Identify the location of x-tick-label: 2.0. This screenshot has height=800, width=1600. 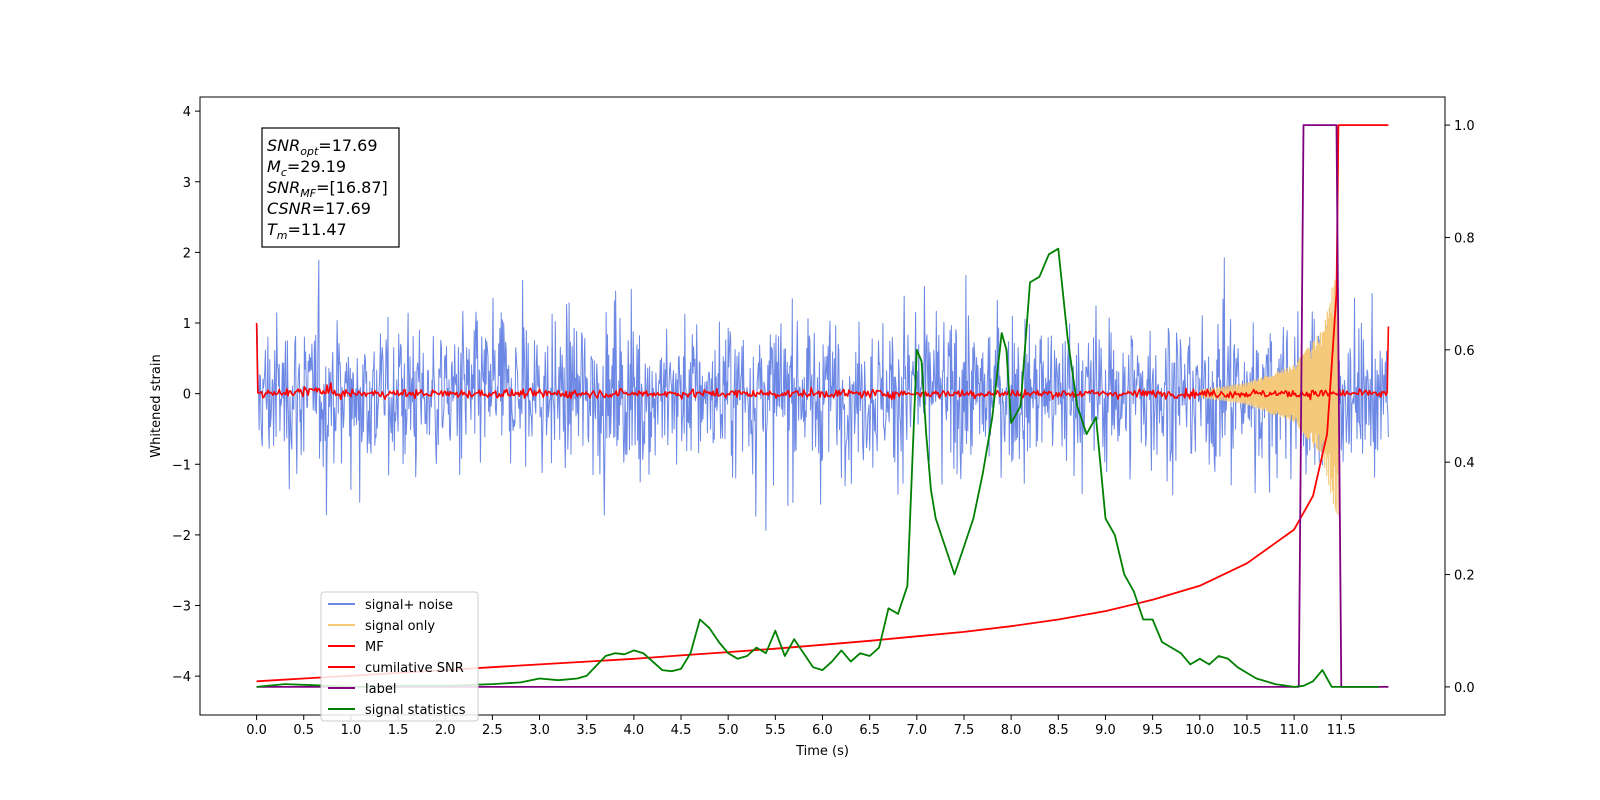
(445, 730).